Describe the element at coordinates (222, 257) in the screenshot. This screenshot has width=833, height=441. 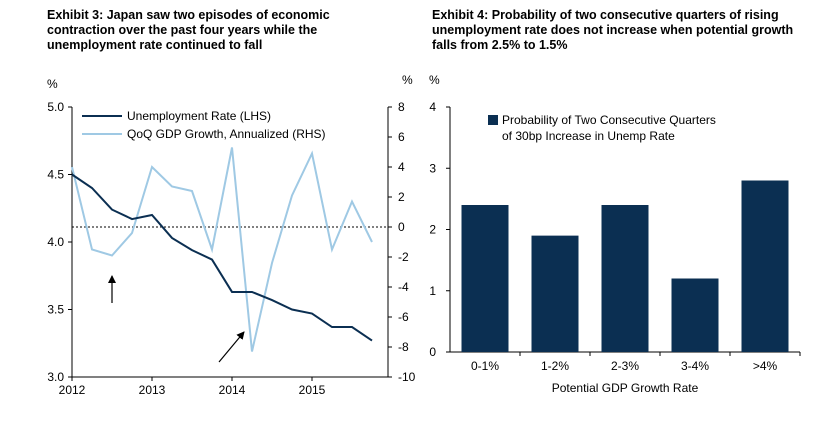
I see `unemployment-rate-line` at that location.